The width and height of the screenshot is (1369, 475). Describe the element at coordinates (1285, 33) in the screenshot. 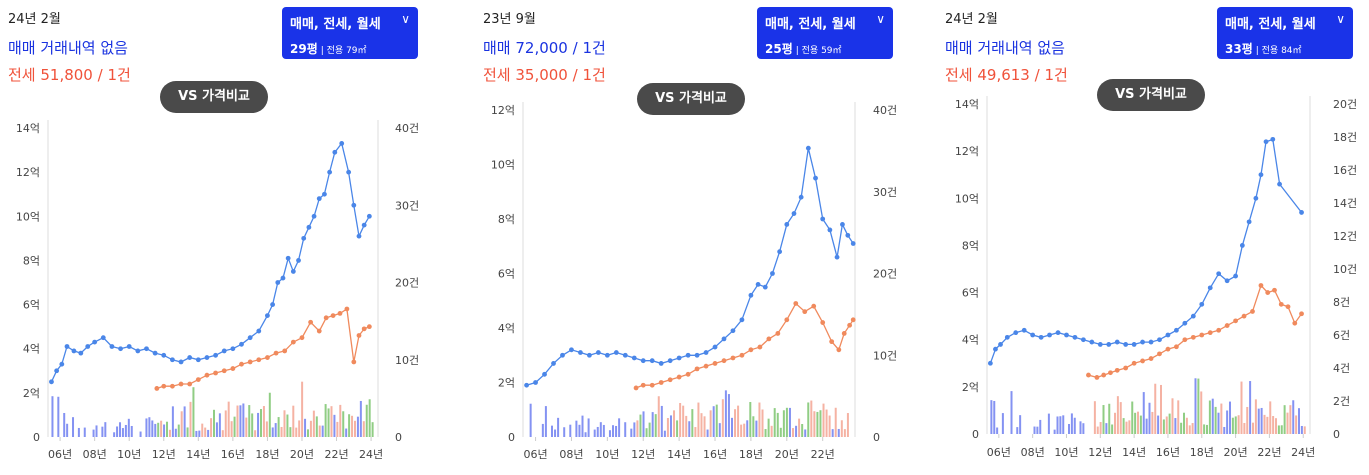

I see `trade-type-selector: 매매, 전세, 월세 ∨ 33평 | 전용 84㎡` at that location.